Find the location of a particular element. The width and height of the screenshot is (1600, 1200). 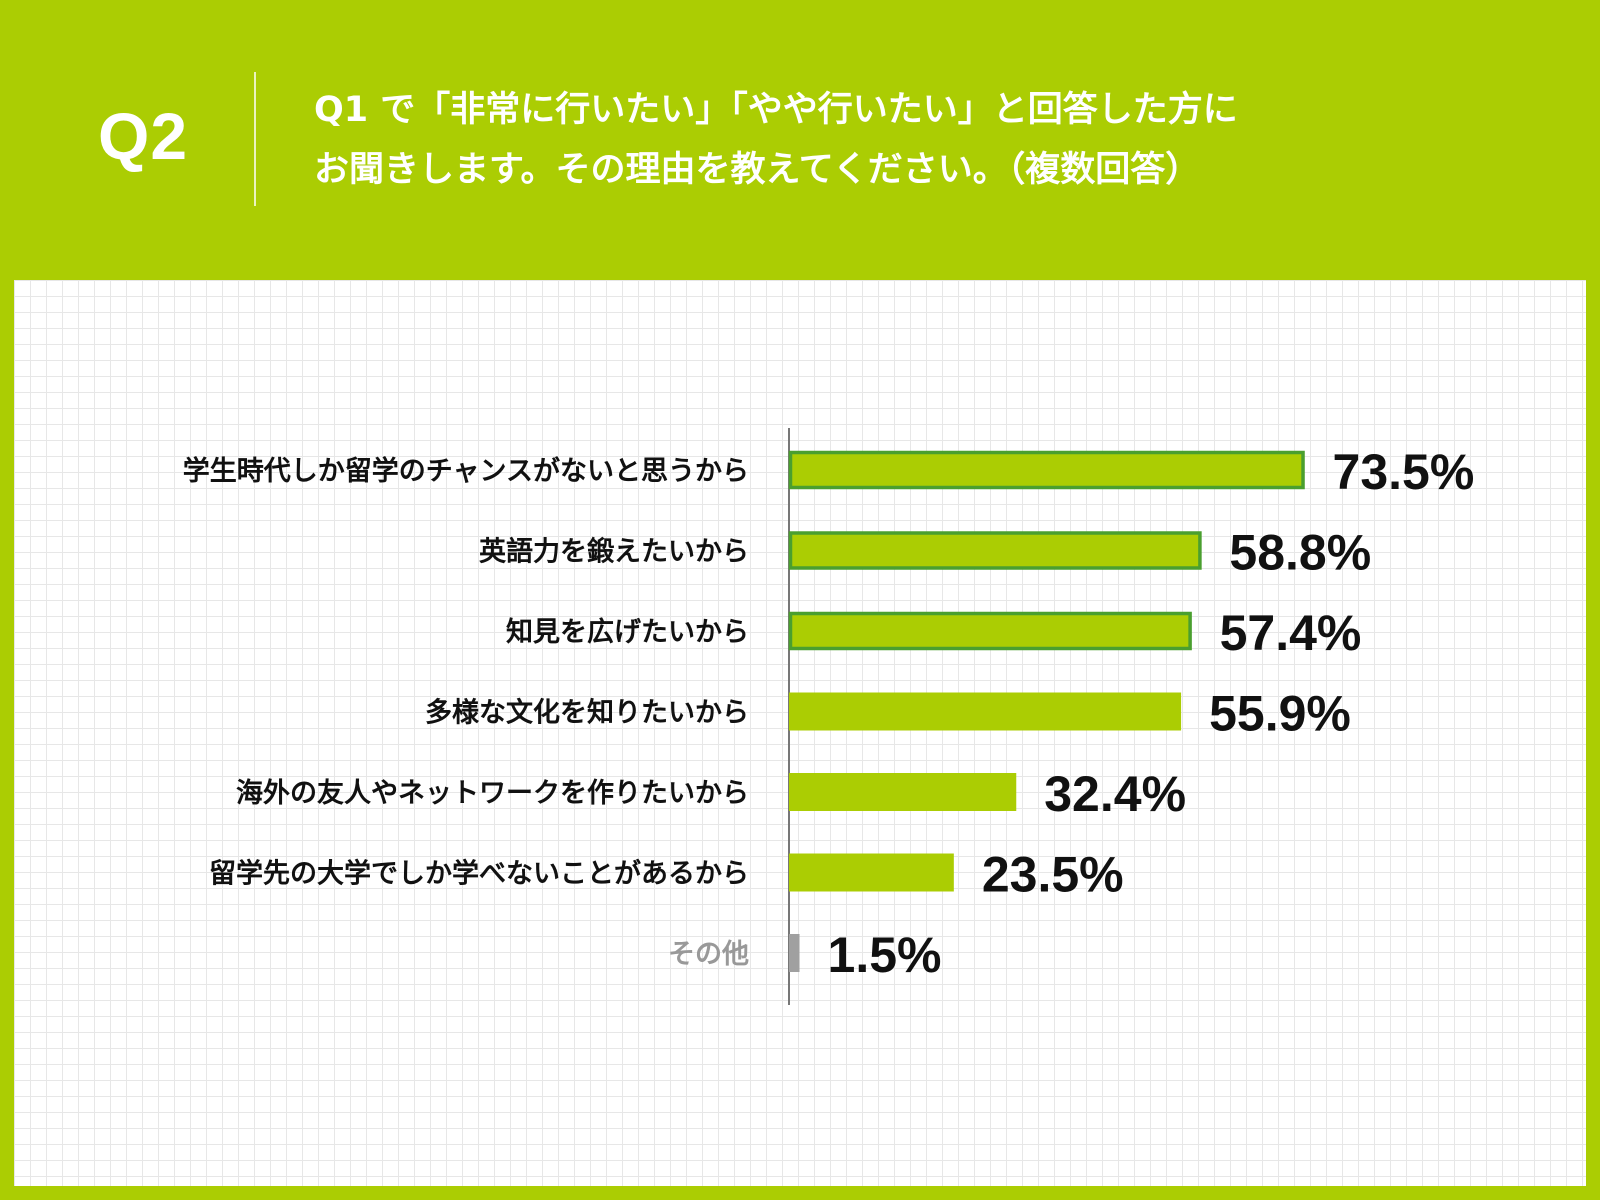

value-label-2: 58.8% is located at coordinates (1300, 553).